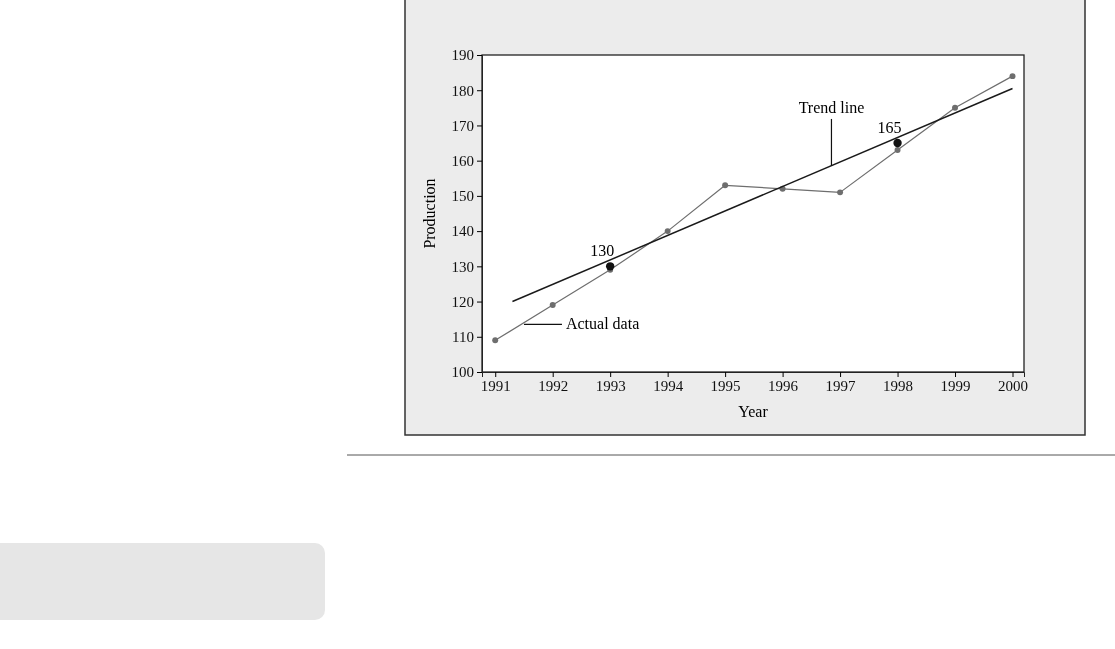 The height and width of the screenshot is (649, 1115). What do you see at coordinates (462, 160) in the screenshot?
I see `y-tick-label: 160` at bounding box center [462, 160].